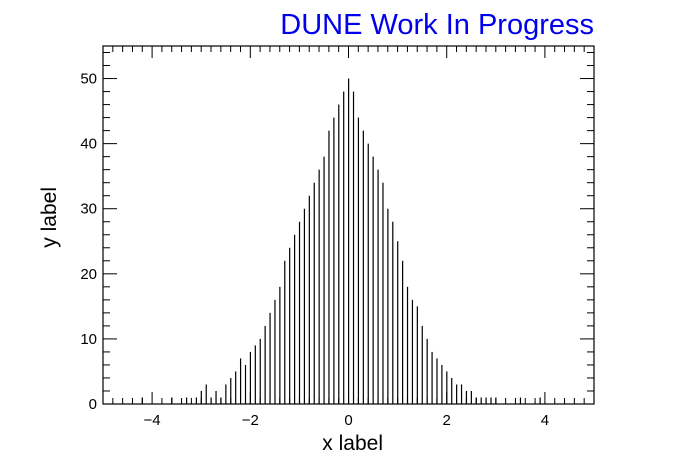 The height and width of the screenshot is (476, 698). I want to click on x-tick-label: −4, so click(152, 420).